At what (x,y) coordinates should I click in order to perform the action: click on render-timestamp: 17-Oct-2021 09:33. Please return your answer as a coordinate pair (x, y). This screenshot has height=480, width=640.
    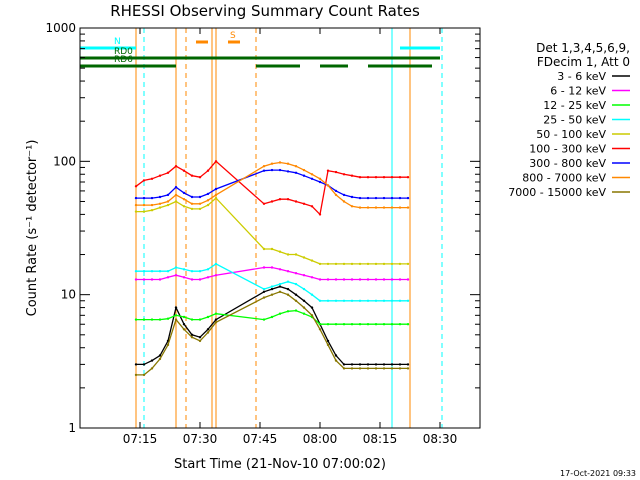
    Looking at the image, I should click on (598, 473).